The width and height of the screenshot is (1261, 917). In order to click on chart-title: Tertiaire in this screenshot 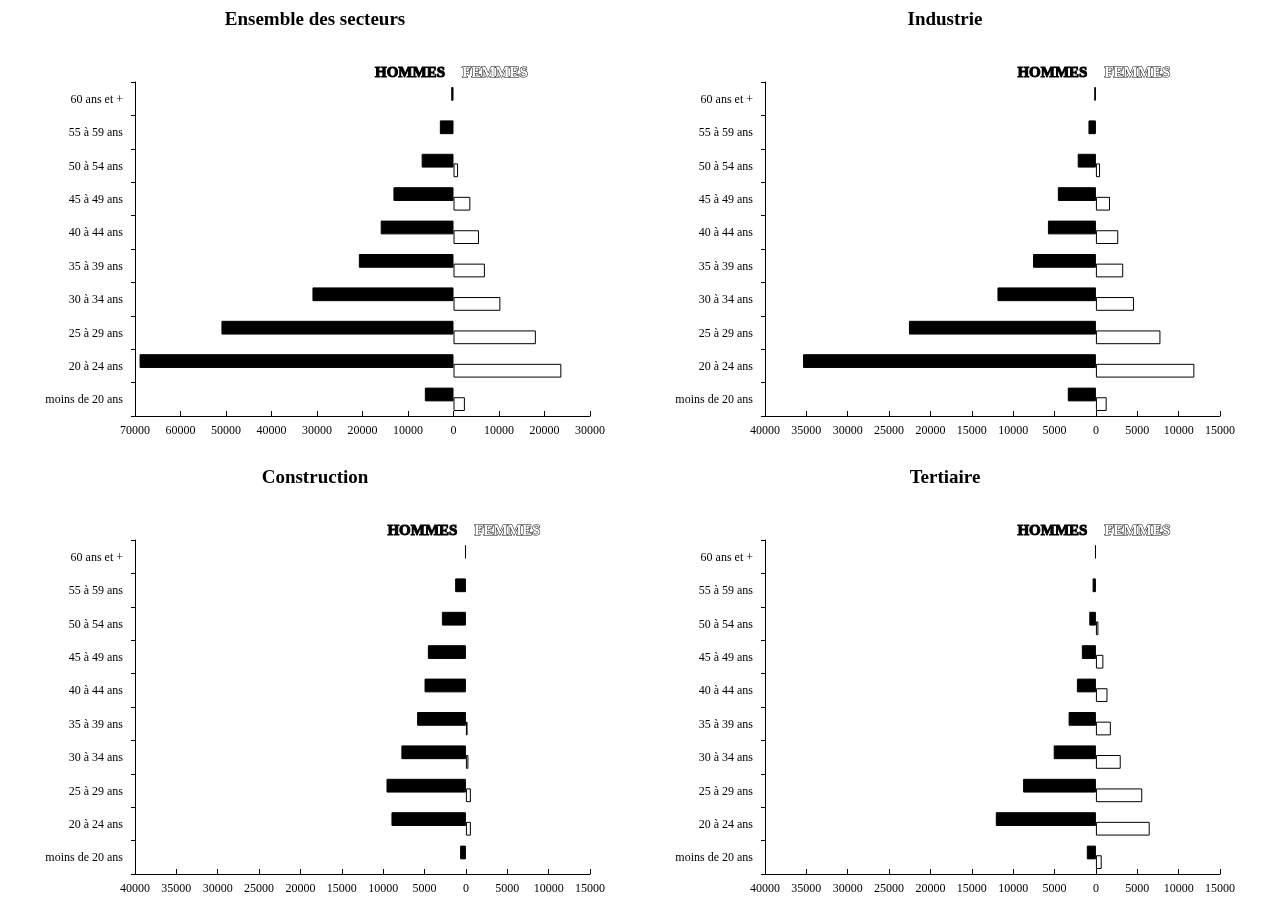, I will do `click(945, 476)`.